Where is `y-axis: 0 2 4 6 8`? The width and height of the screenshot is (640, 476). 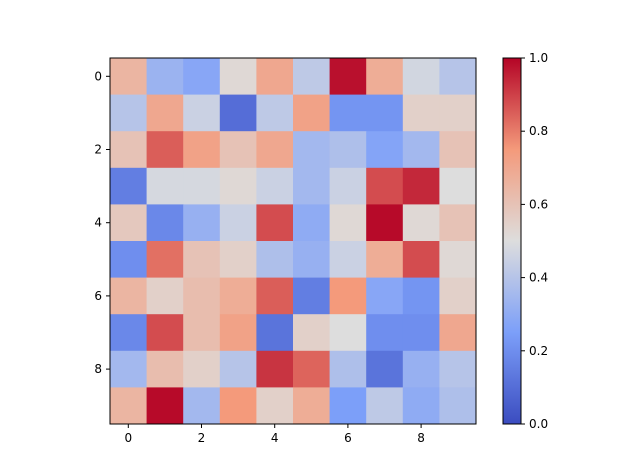
y-axis: 0 2 4 6 8 is located at coordinates (102, 222).